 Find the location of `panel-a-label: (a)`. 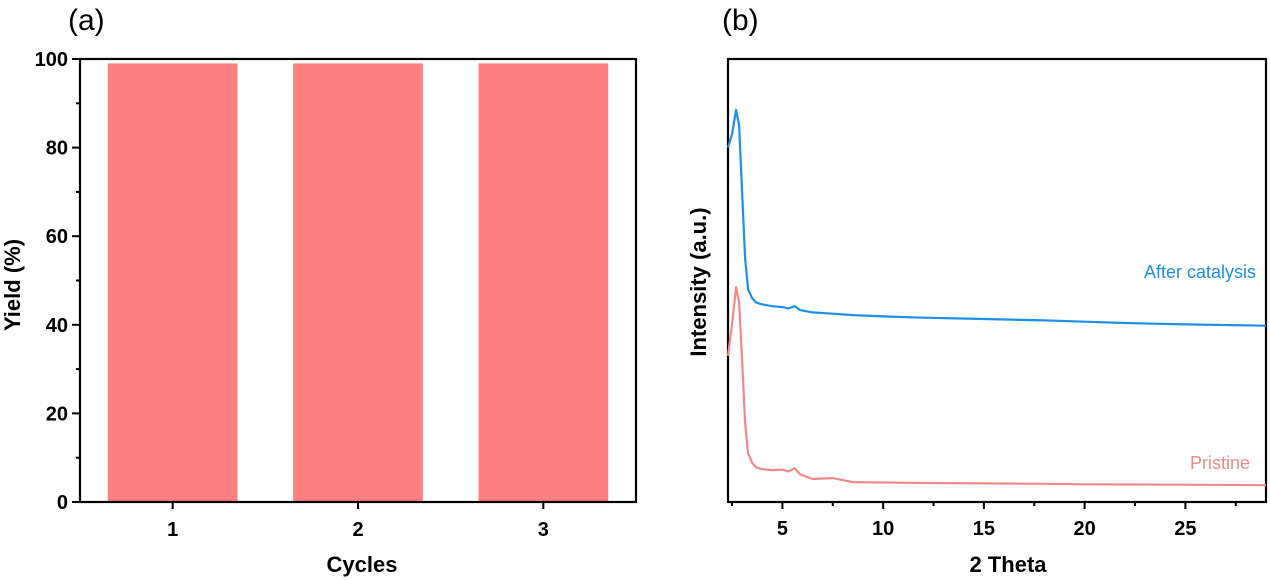

panel-a-label: (a) is located at coordinates (86, 20).